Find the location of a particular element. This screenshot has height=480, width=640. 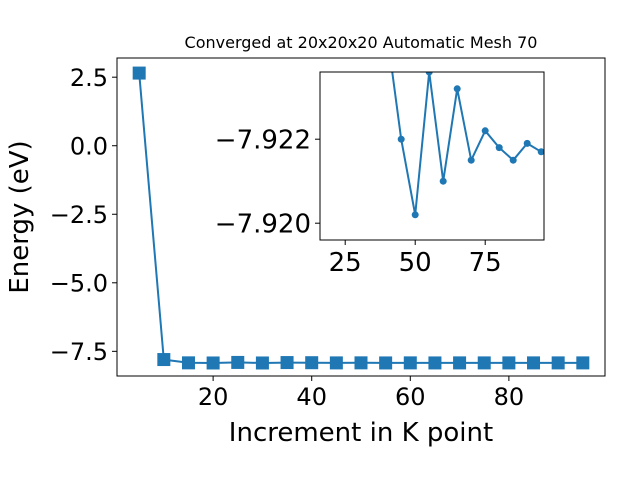

inset-x-tick-label: 75 is located at coordinates (485, 263).